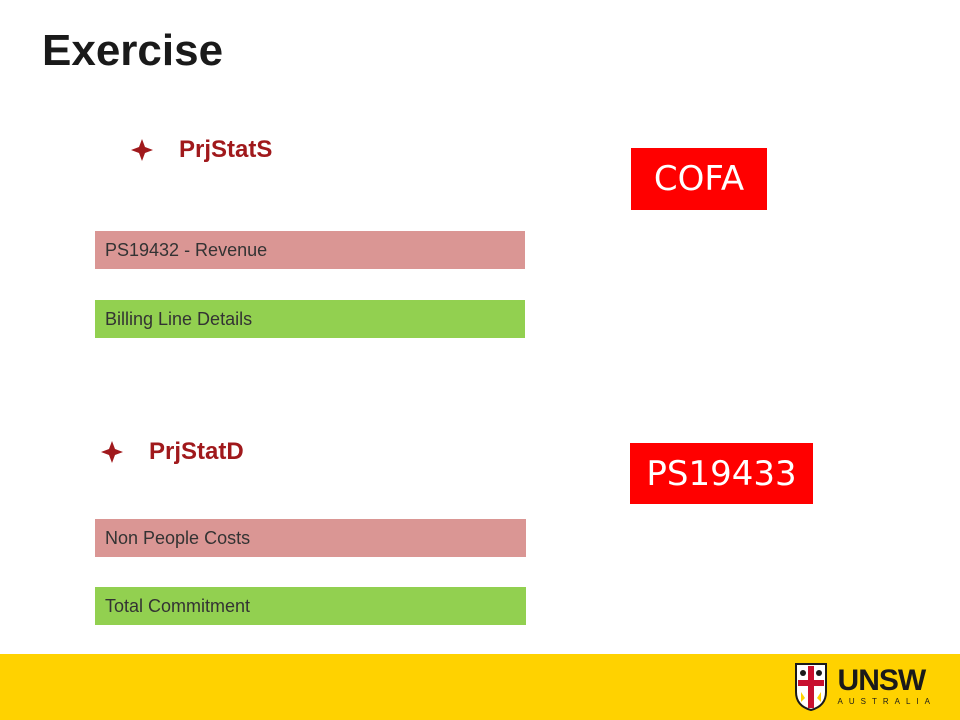 This screenshot has width=960, height=720. What do you see at coordinates (699, 179) in the screenshot?
I see `cofa-tag: COFA` at bounding box center [699, 179].